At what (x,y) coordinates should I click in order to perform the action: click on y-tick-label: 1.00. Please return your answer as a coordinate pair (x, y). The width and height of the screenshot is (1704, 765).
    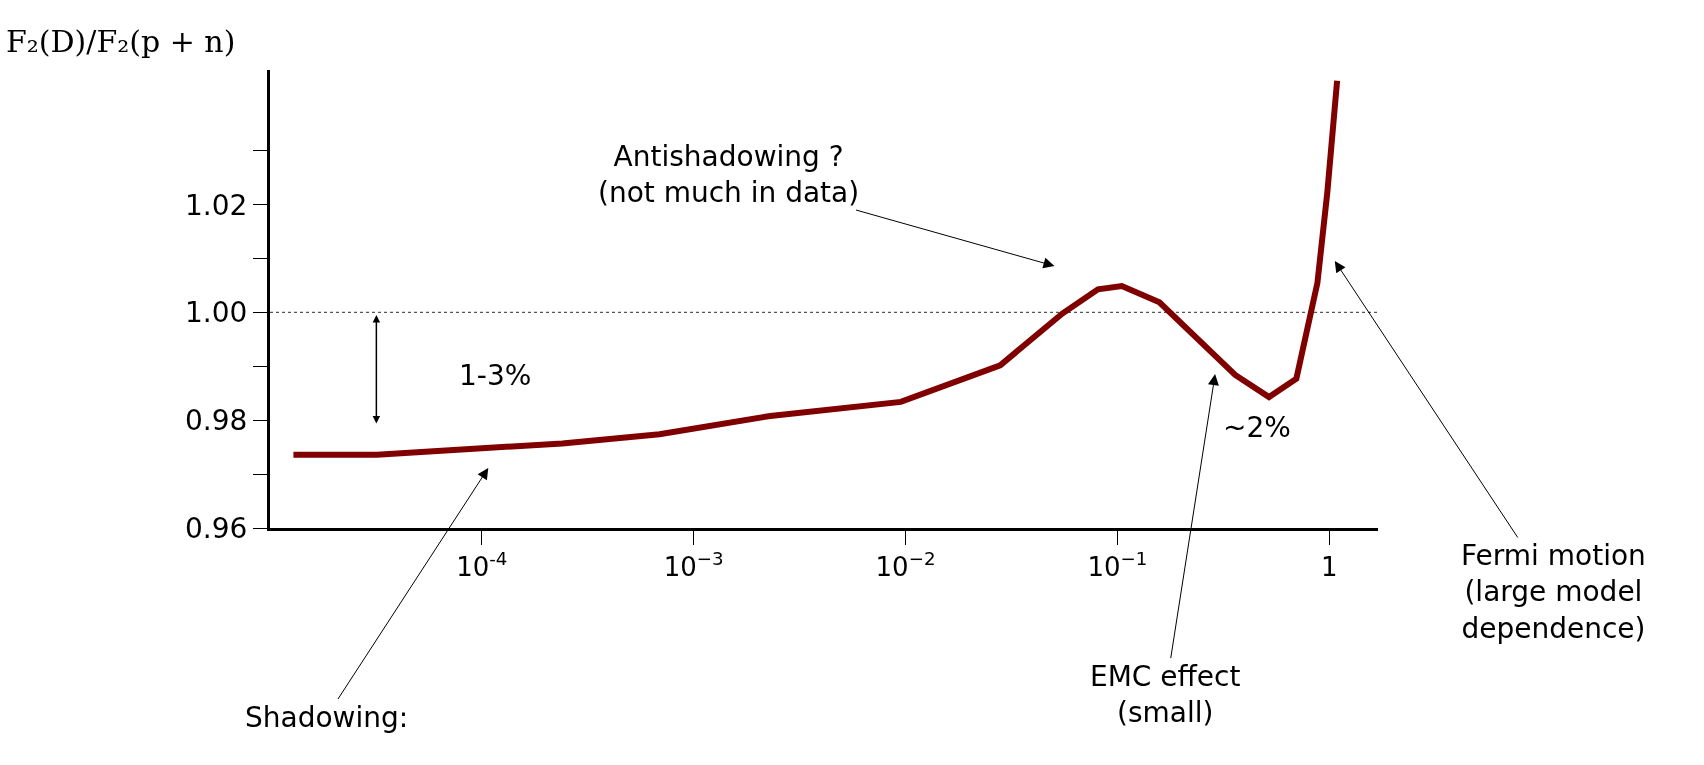
    Looking at the image, I should click on (216, 313).